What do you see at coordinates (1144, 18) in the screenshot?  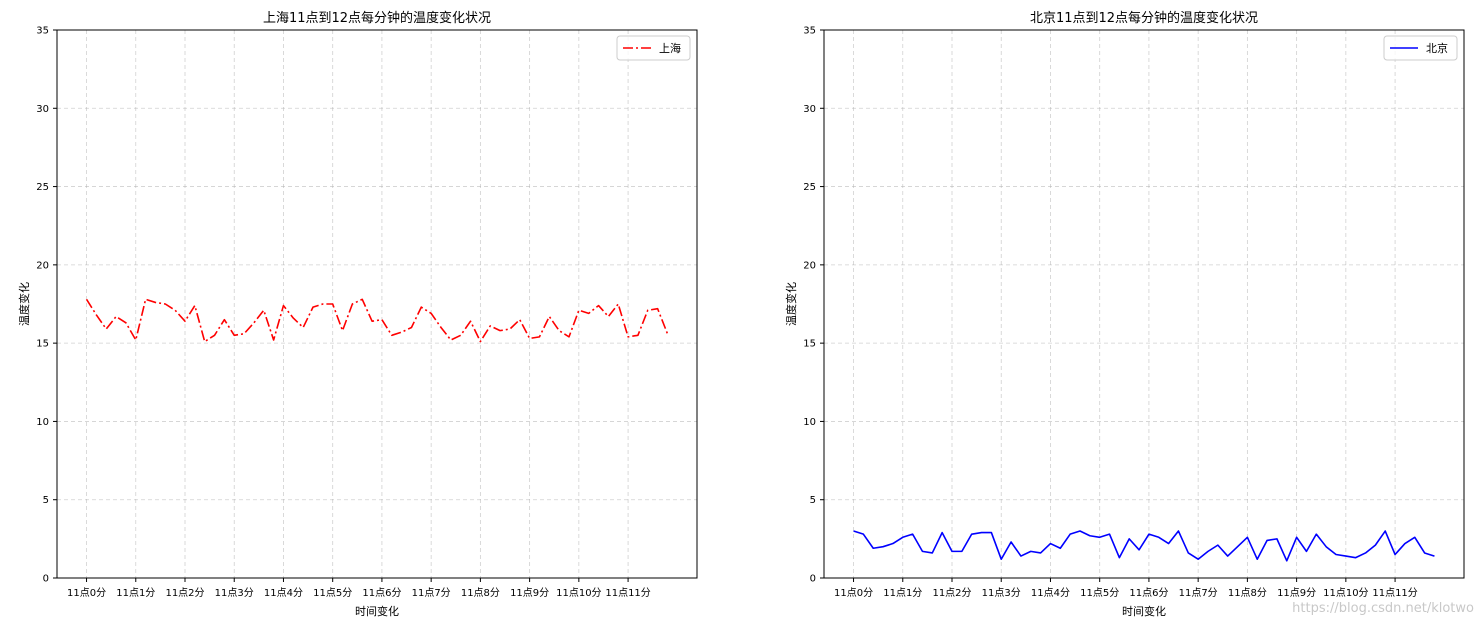 I see `chart-title: 北京11点到12点每分钟的温度变化状况` at bounding box center [1144, 18].